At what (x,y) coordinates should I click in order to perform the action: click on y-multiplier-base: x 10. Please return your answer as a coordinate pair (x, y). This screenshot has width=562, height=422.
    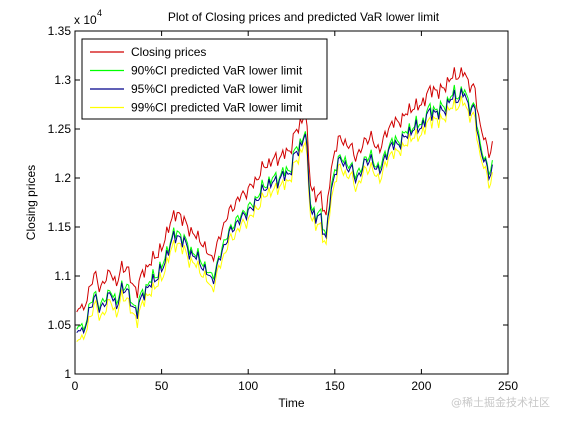
    Looking at the image, I should click on (85, 20).